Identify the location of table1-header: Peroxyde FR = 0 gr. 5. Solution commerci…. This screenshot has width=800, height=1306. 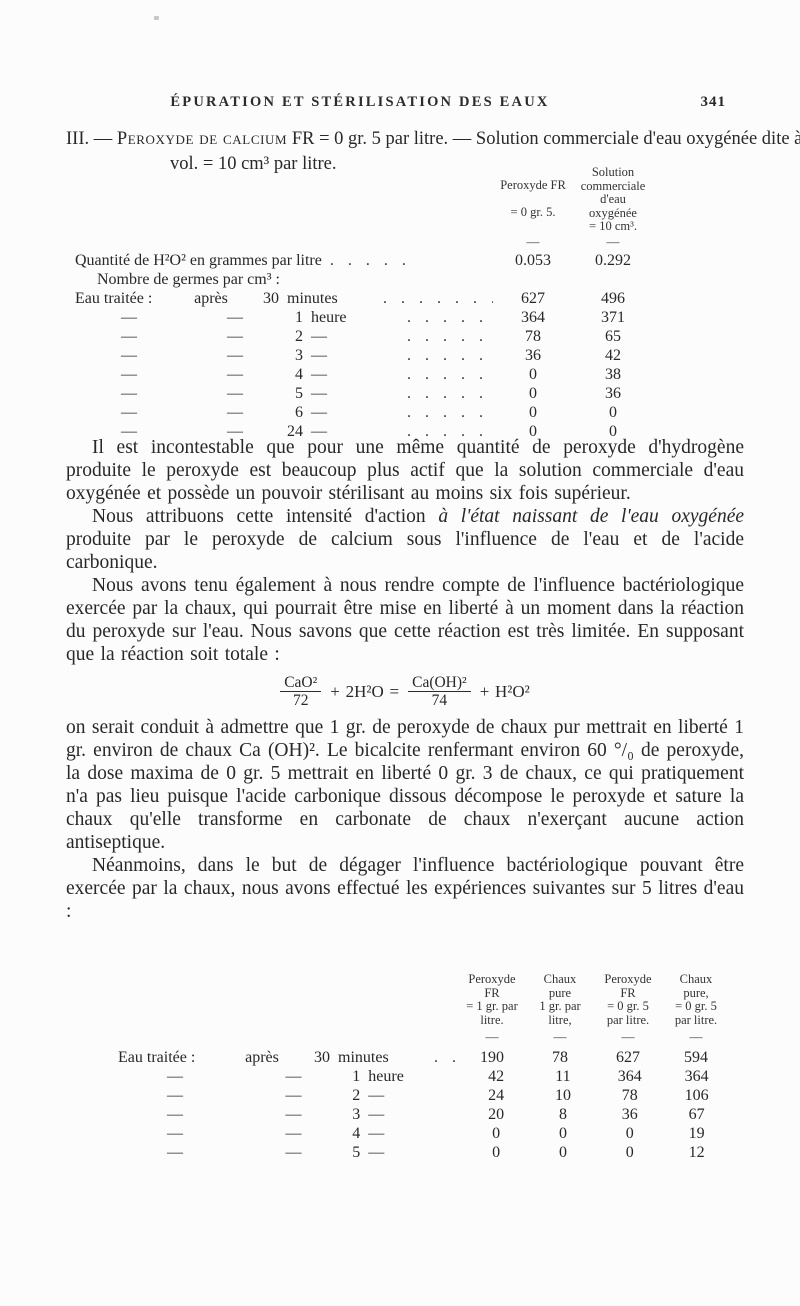
(364, 200).